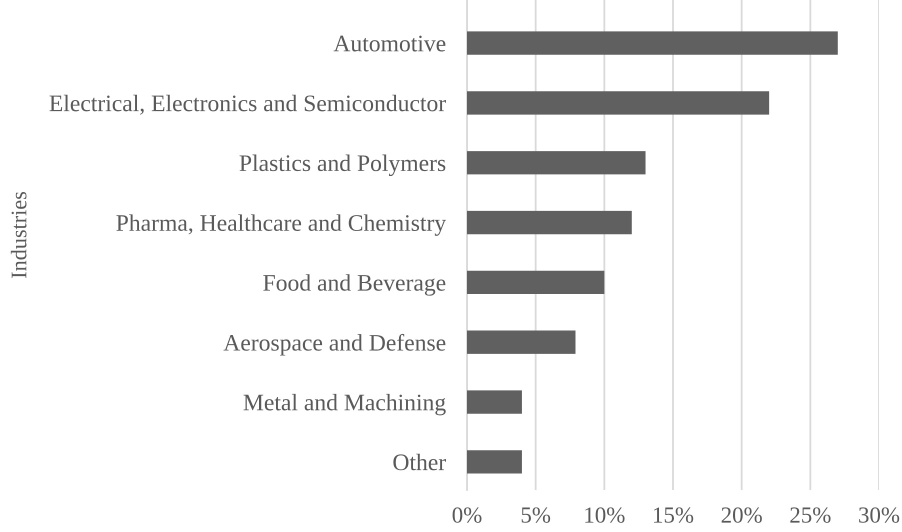  What do you see at coordinates (605, 515) in the screenshot?
I see `x-tick-label: 10%` at bounding box center [605, 515].